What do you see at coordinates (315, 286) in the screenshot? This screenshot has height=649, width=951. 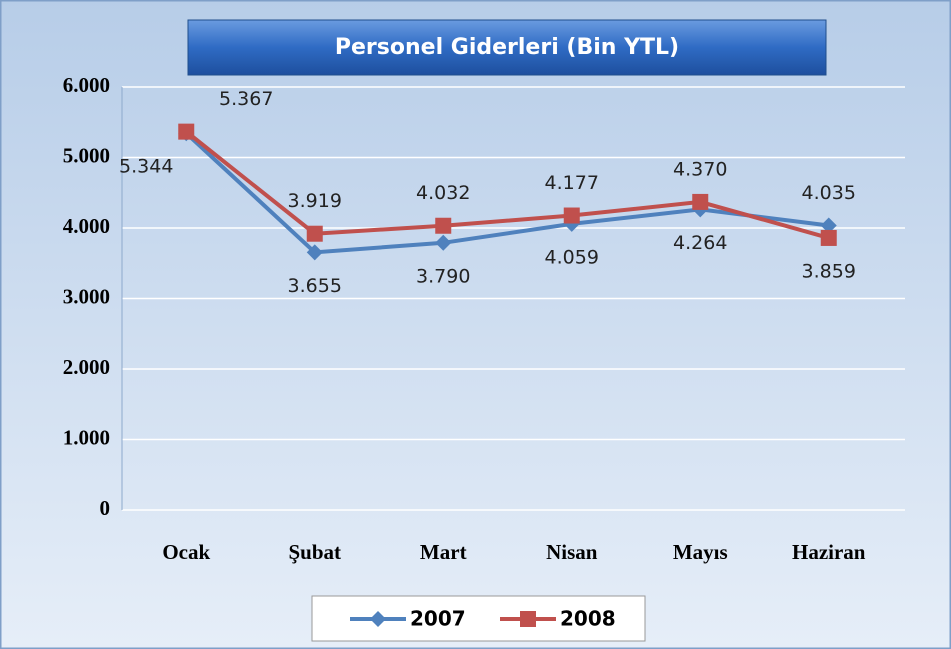 I see `value-label: 3.655` at bounding box center [315, 286].